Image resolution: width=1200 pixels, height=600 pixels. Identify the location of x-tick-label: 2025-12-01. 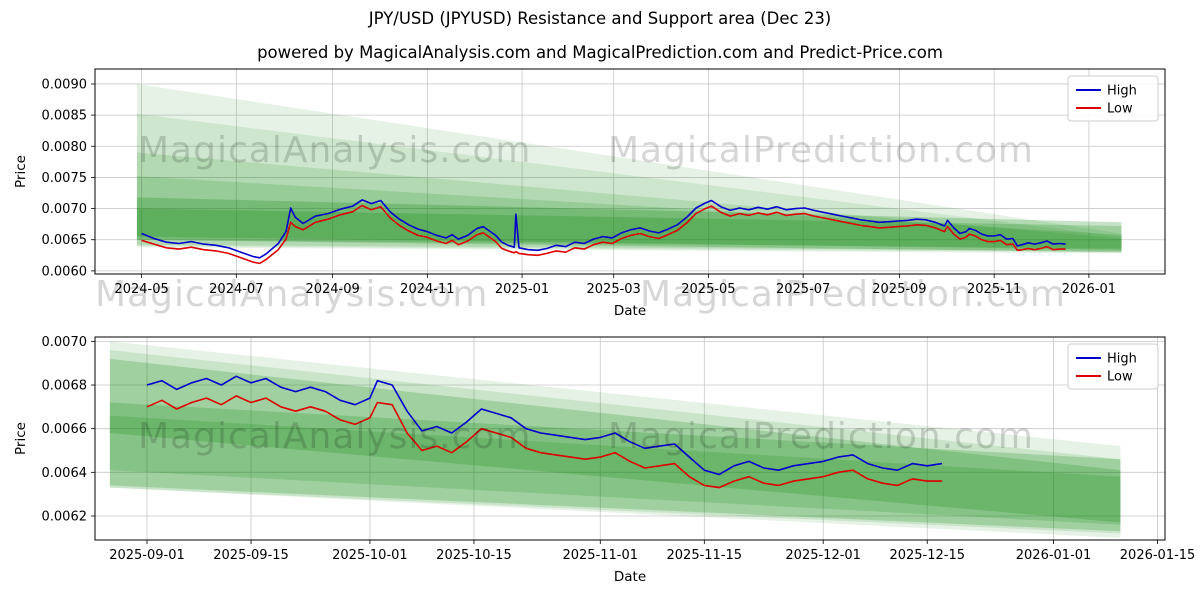
(823, 555).